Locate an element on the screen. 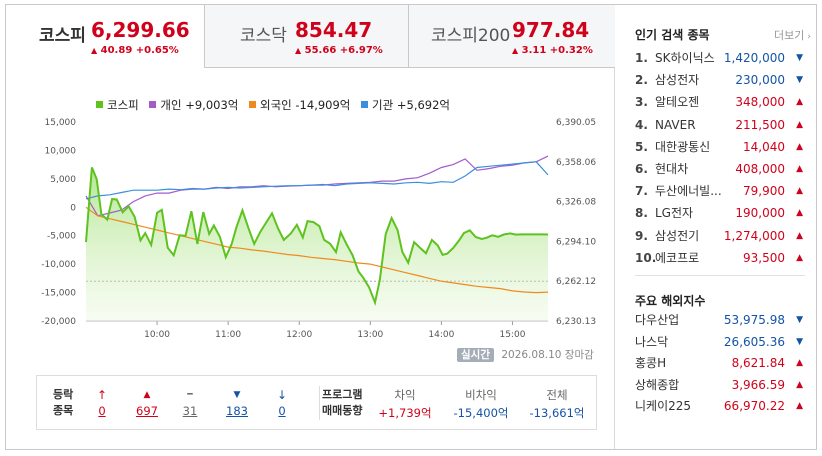 The image size is (822, 456). rank-number: 9. is located at coordinates (641, 235).